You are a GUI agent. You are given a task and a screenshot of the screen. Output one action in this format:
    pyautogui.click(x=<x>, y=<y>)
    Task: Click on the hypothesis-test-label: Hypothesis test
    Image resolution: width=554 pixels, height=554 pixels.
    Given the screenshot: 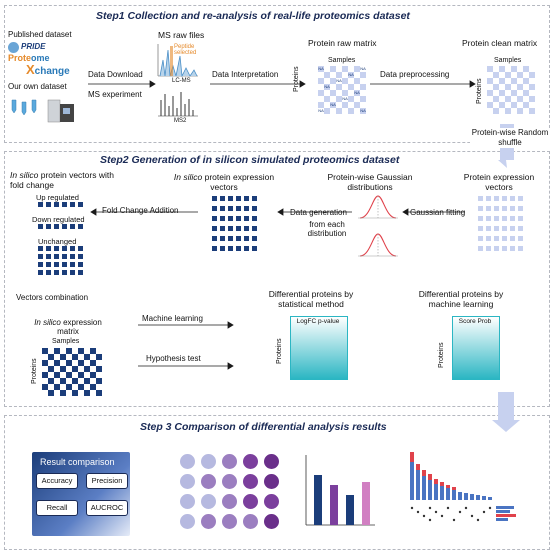 What is the action you would take?
    pyautogui.click(x=173, y=358)
    